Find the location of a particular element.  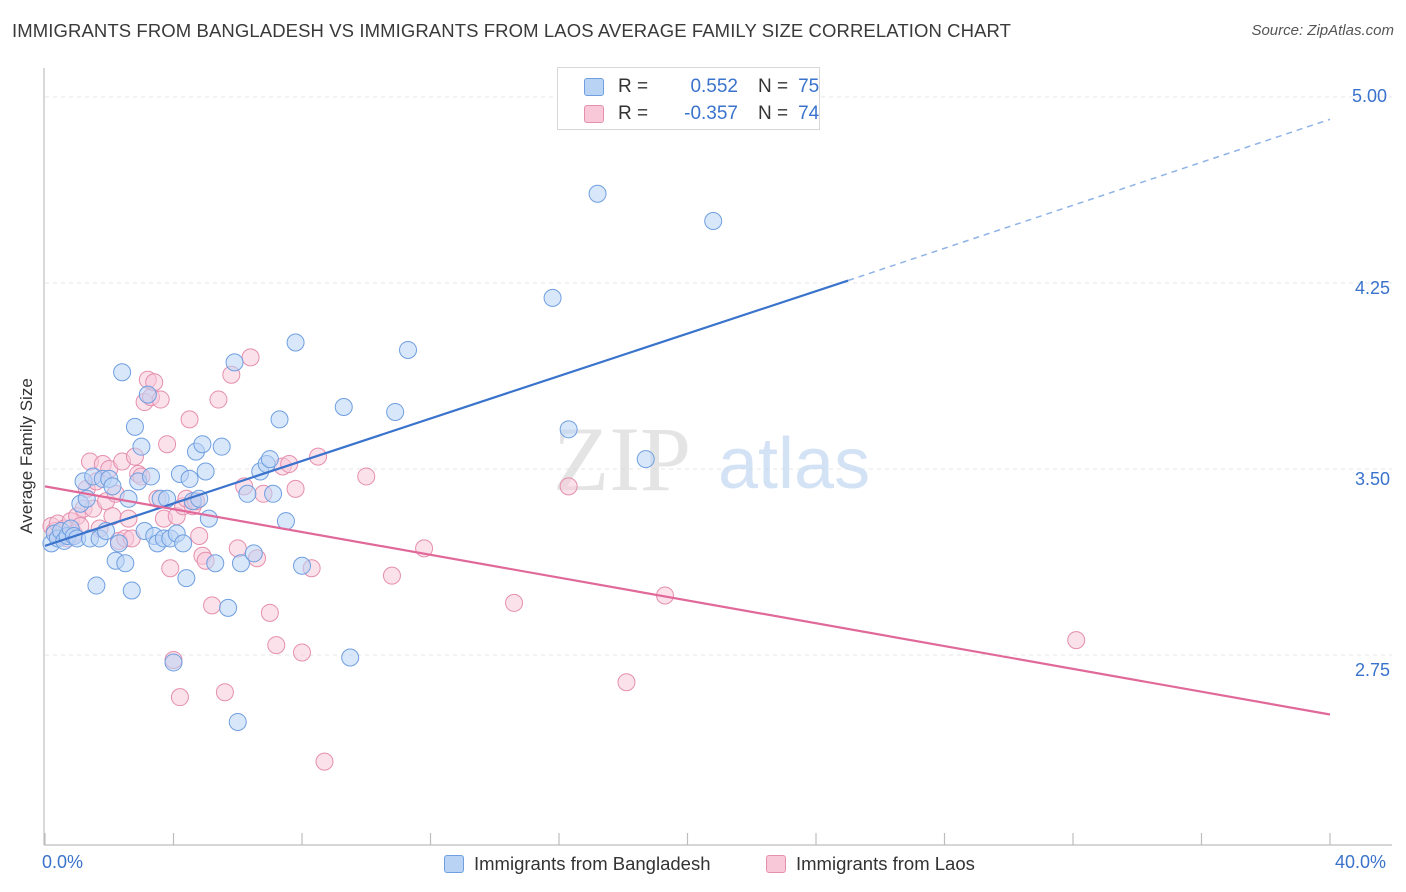

y-tick-label: 5.00 is located at coordinates (1370, 96).